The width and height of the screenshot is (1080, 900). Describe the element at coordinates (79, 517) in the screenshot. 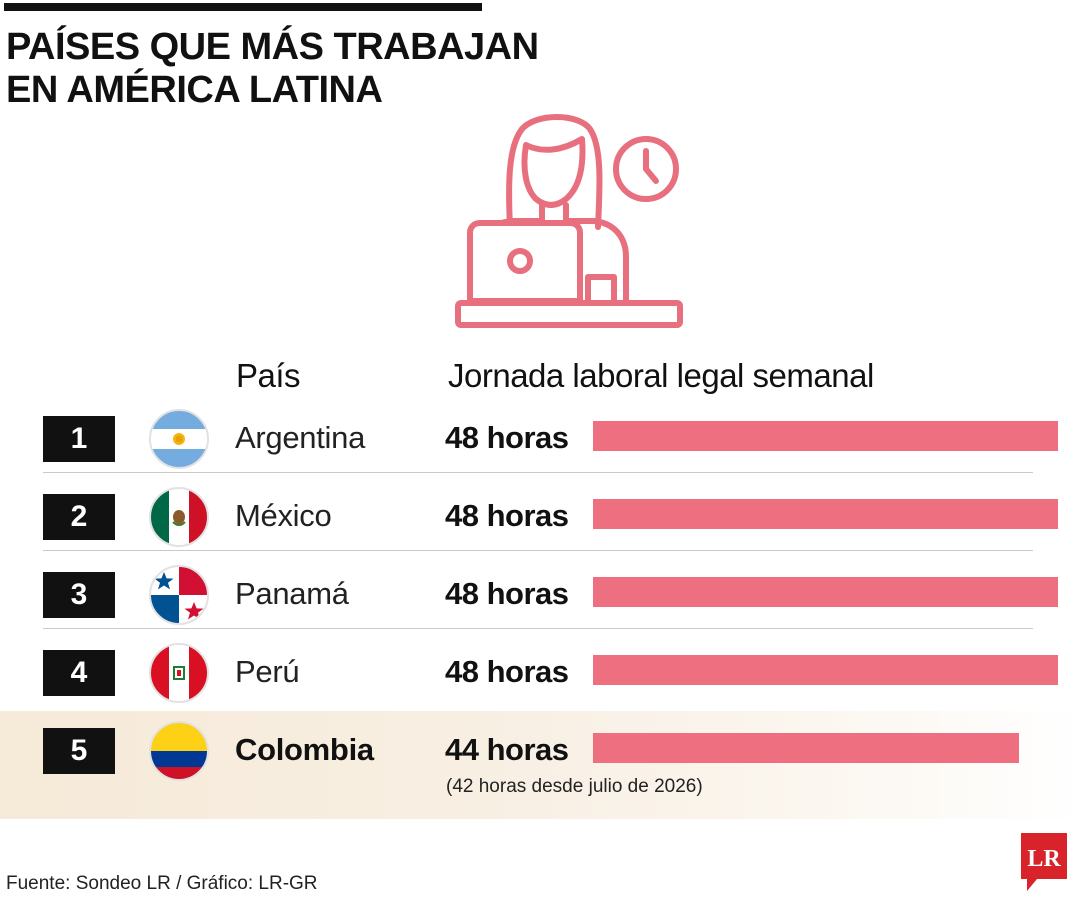

I see `rank-badge: 2` at that location.